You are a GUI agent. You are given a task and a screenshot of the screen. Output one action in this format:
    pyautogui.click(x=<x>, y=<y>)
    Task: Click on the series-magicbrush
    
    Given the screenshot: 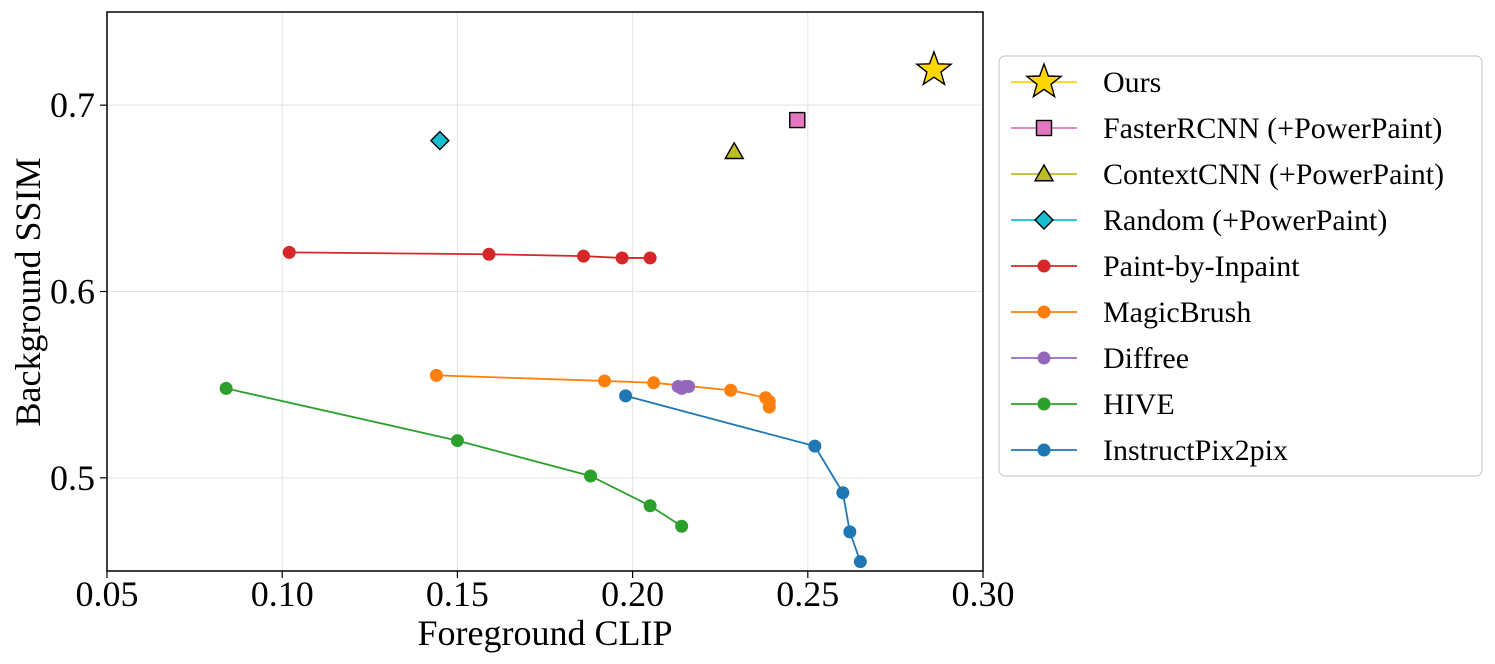 What is the action you would take?
    pyautogui.click(x=602, y=391)
    